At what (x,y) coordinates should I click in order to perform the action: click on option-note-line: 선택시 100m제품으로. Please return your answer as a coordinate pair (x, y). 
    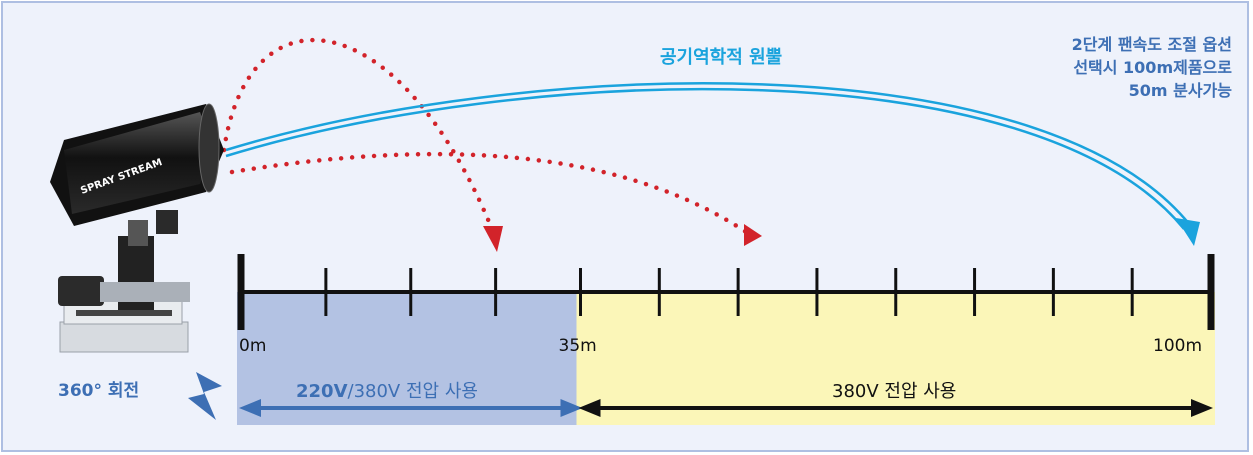
    Looking at the image, I should click on (1152, 67).